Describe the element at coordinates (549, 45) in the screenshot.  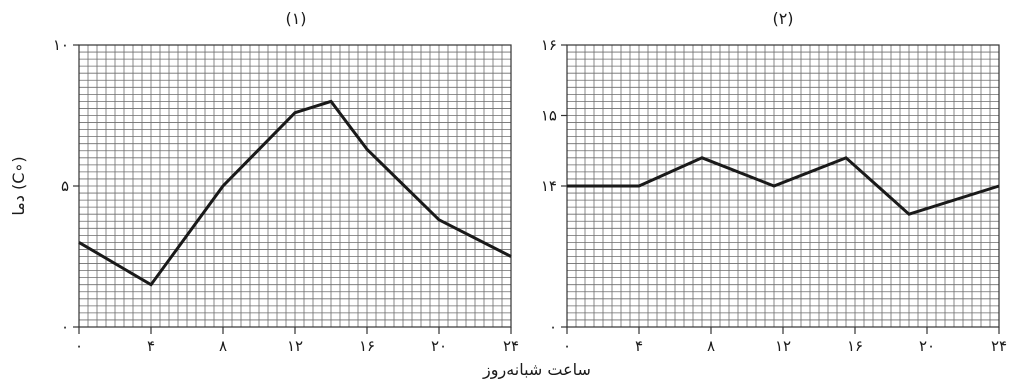
I see `y-tick-label: ۱۶` at that location.